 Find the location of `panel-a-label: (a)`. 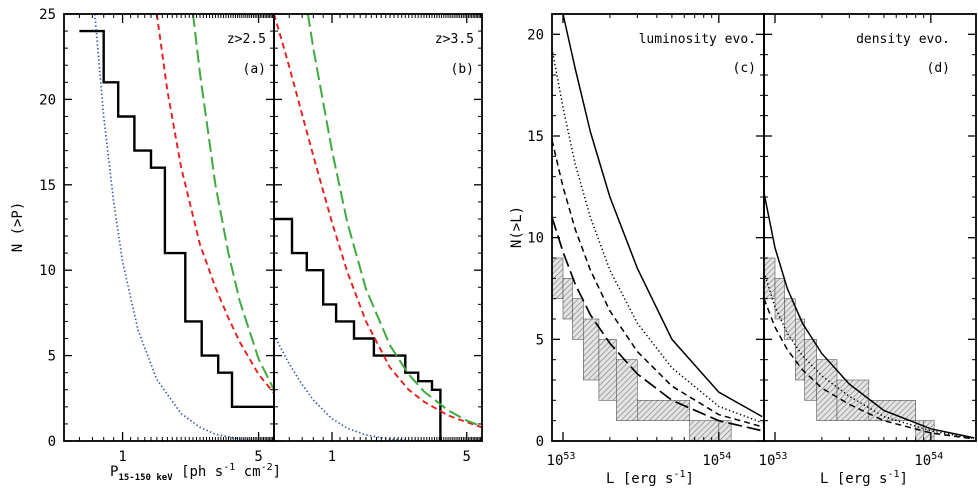

panel-a-label: (a) is located at coordinates (254, 69).